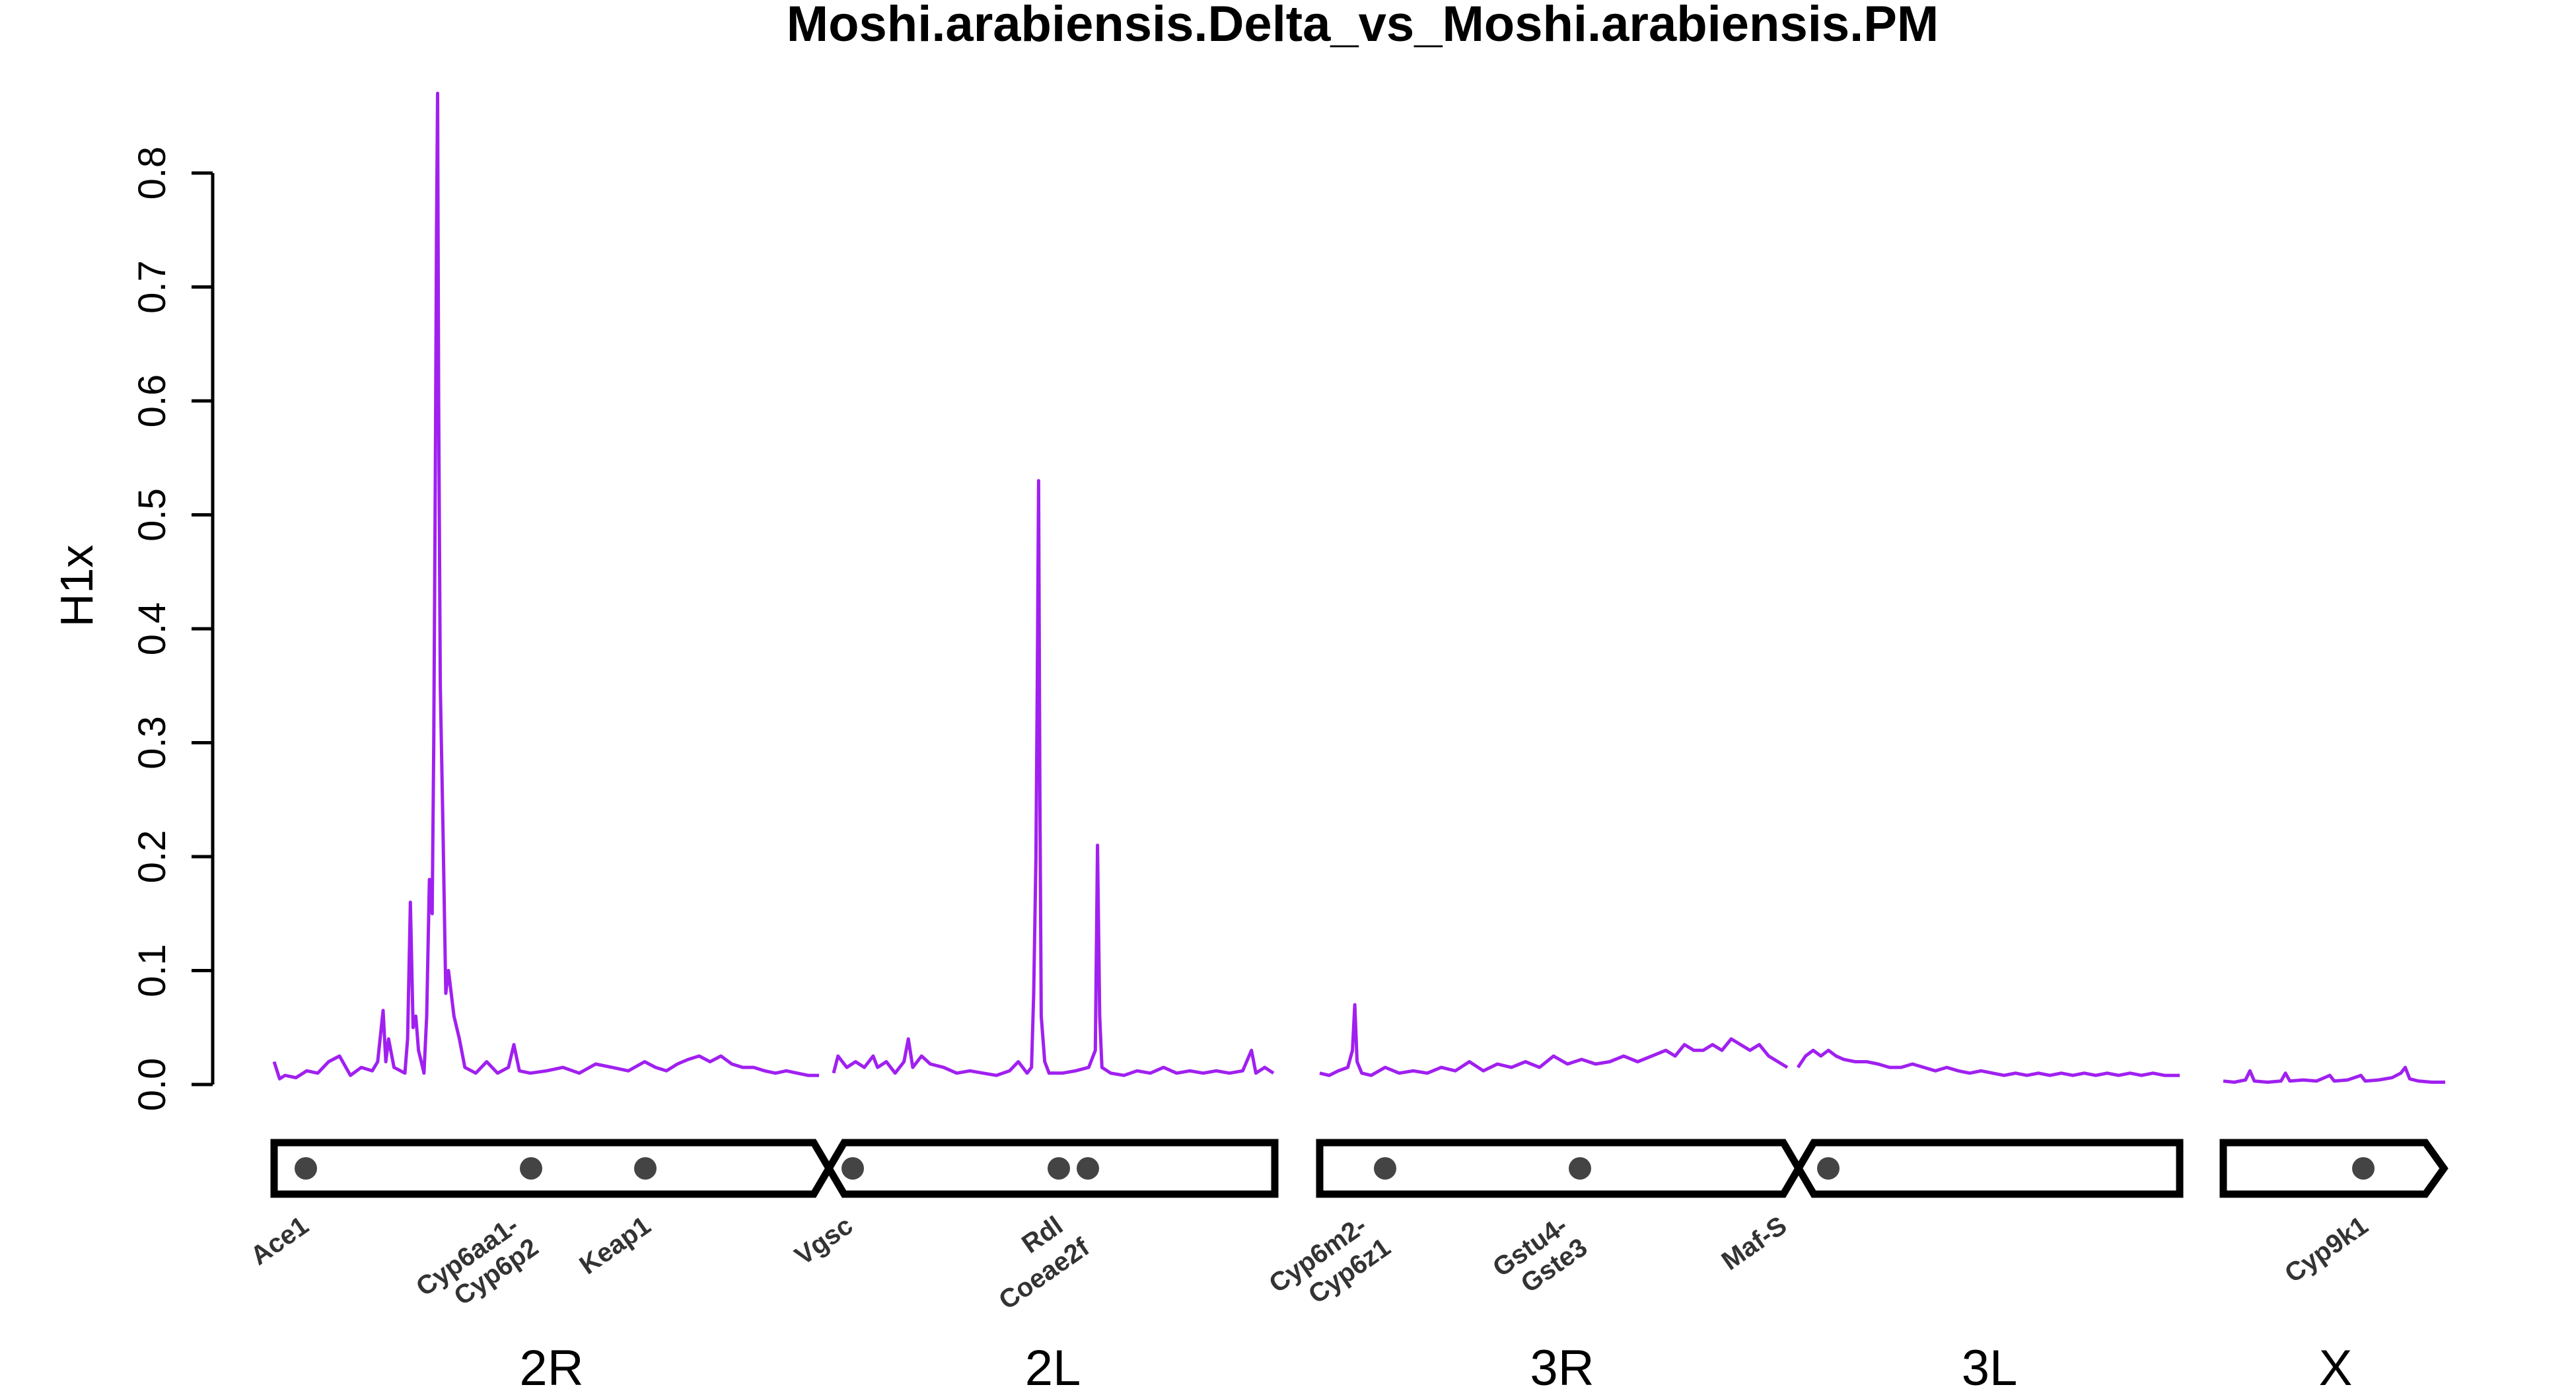 Image resolution: width=2576 pixels, height=1387 pixels. I want to click on chromosome-diagram, so click(1360, 1168).